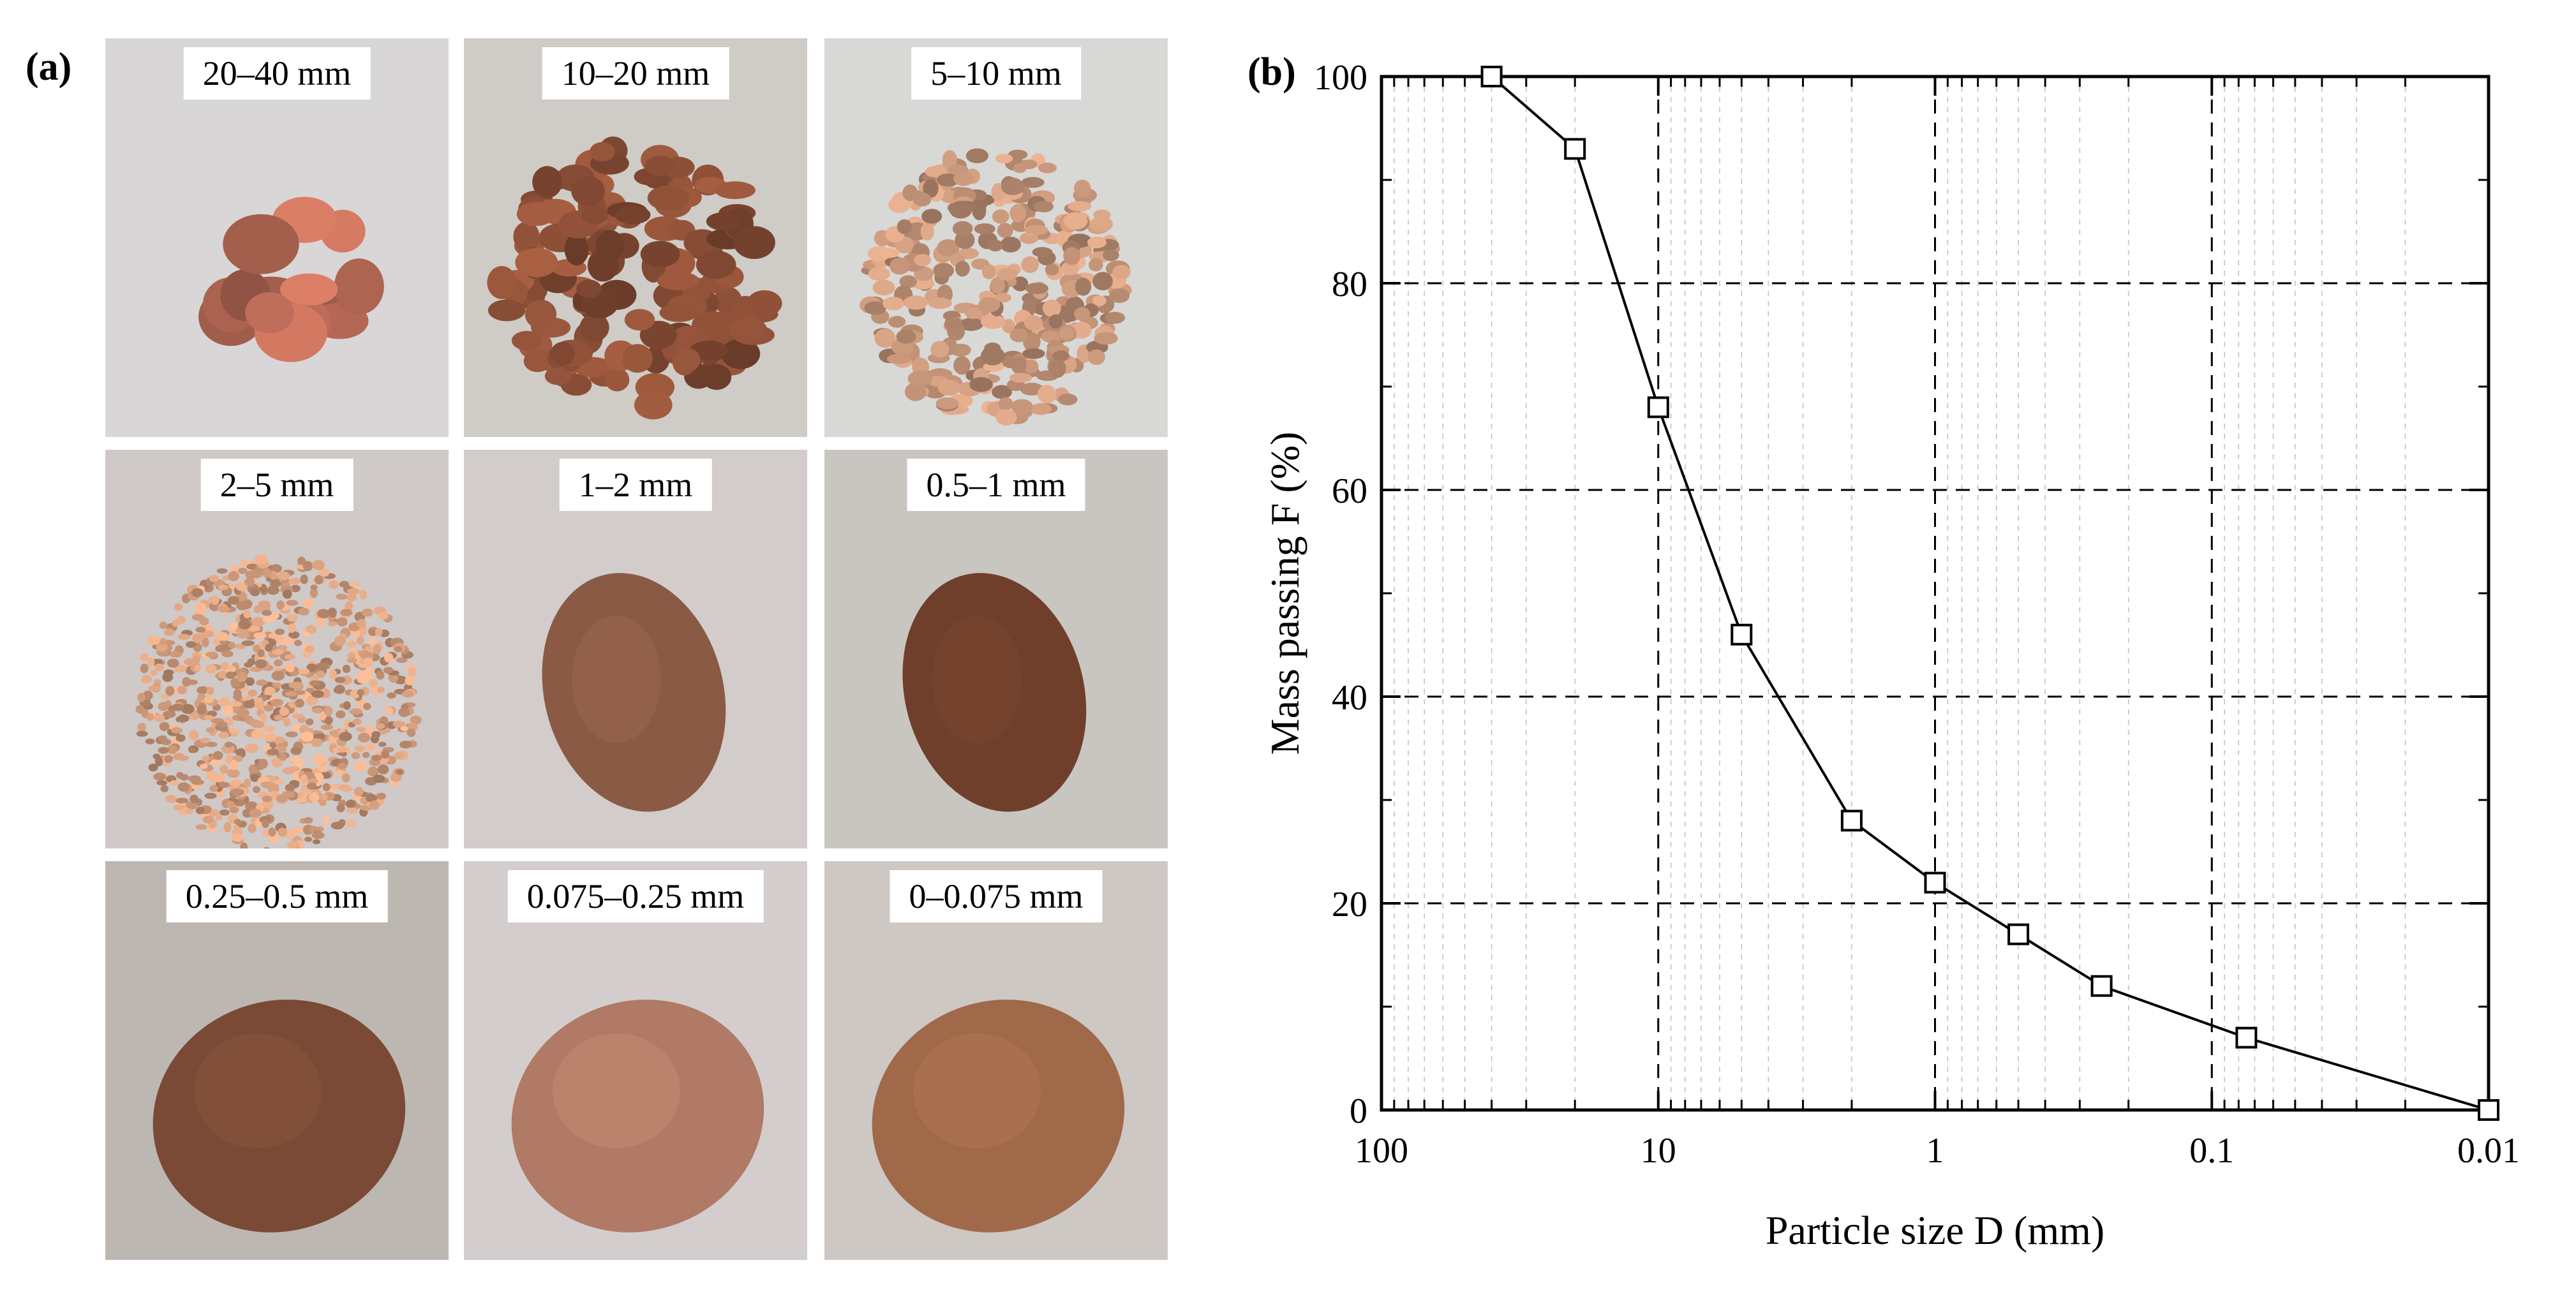 The height and width of the screenshot is (1295, 2576). What do you see at coordinates (277, 485) in the screenshot?
I see `size-range-label: 2–5 mm` at bounding box center [277, 485].